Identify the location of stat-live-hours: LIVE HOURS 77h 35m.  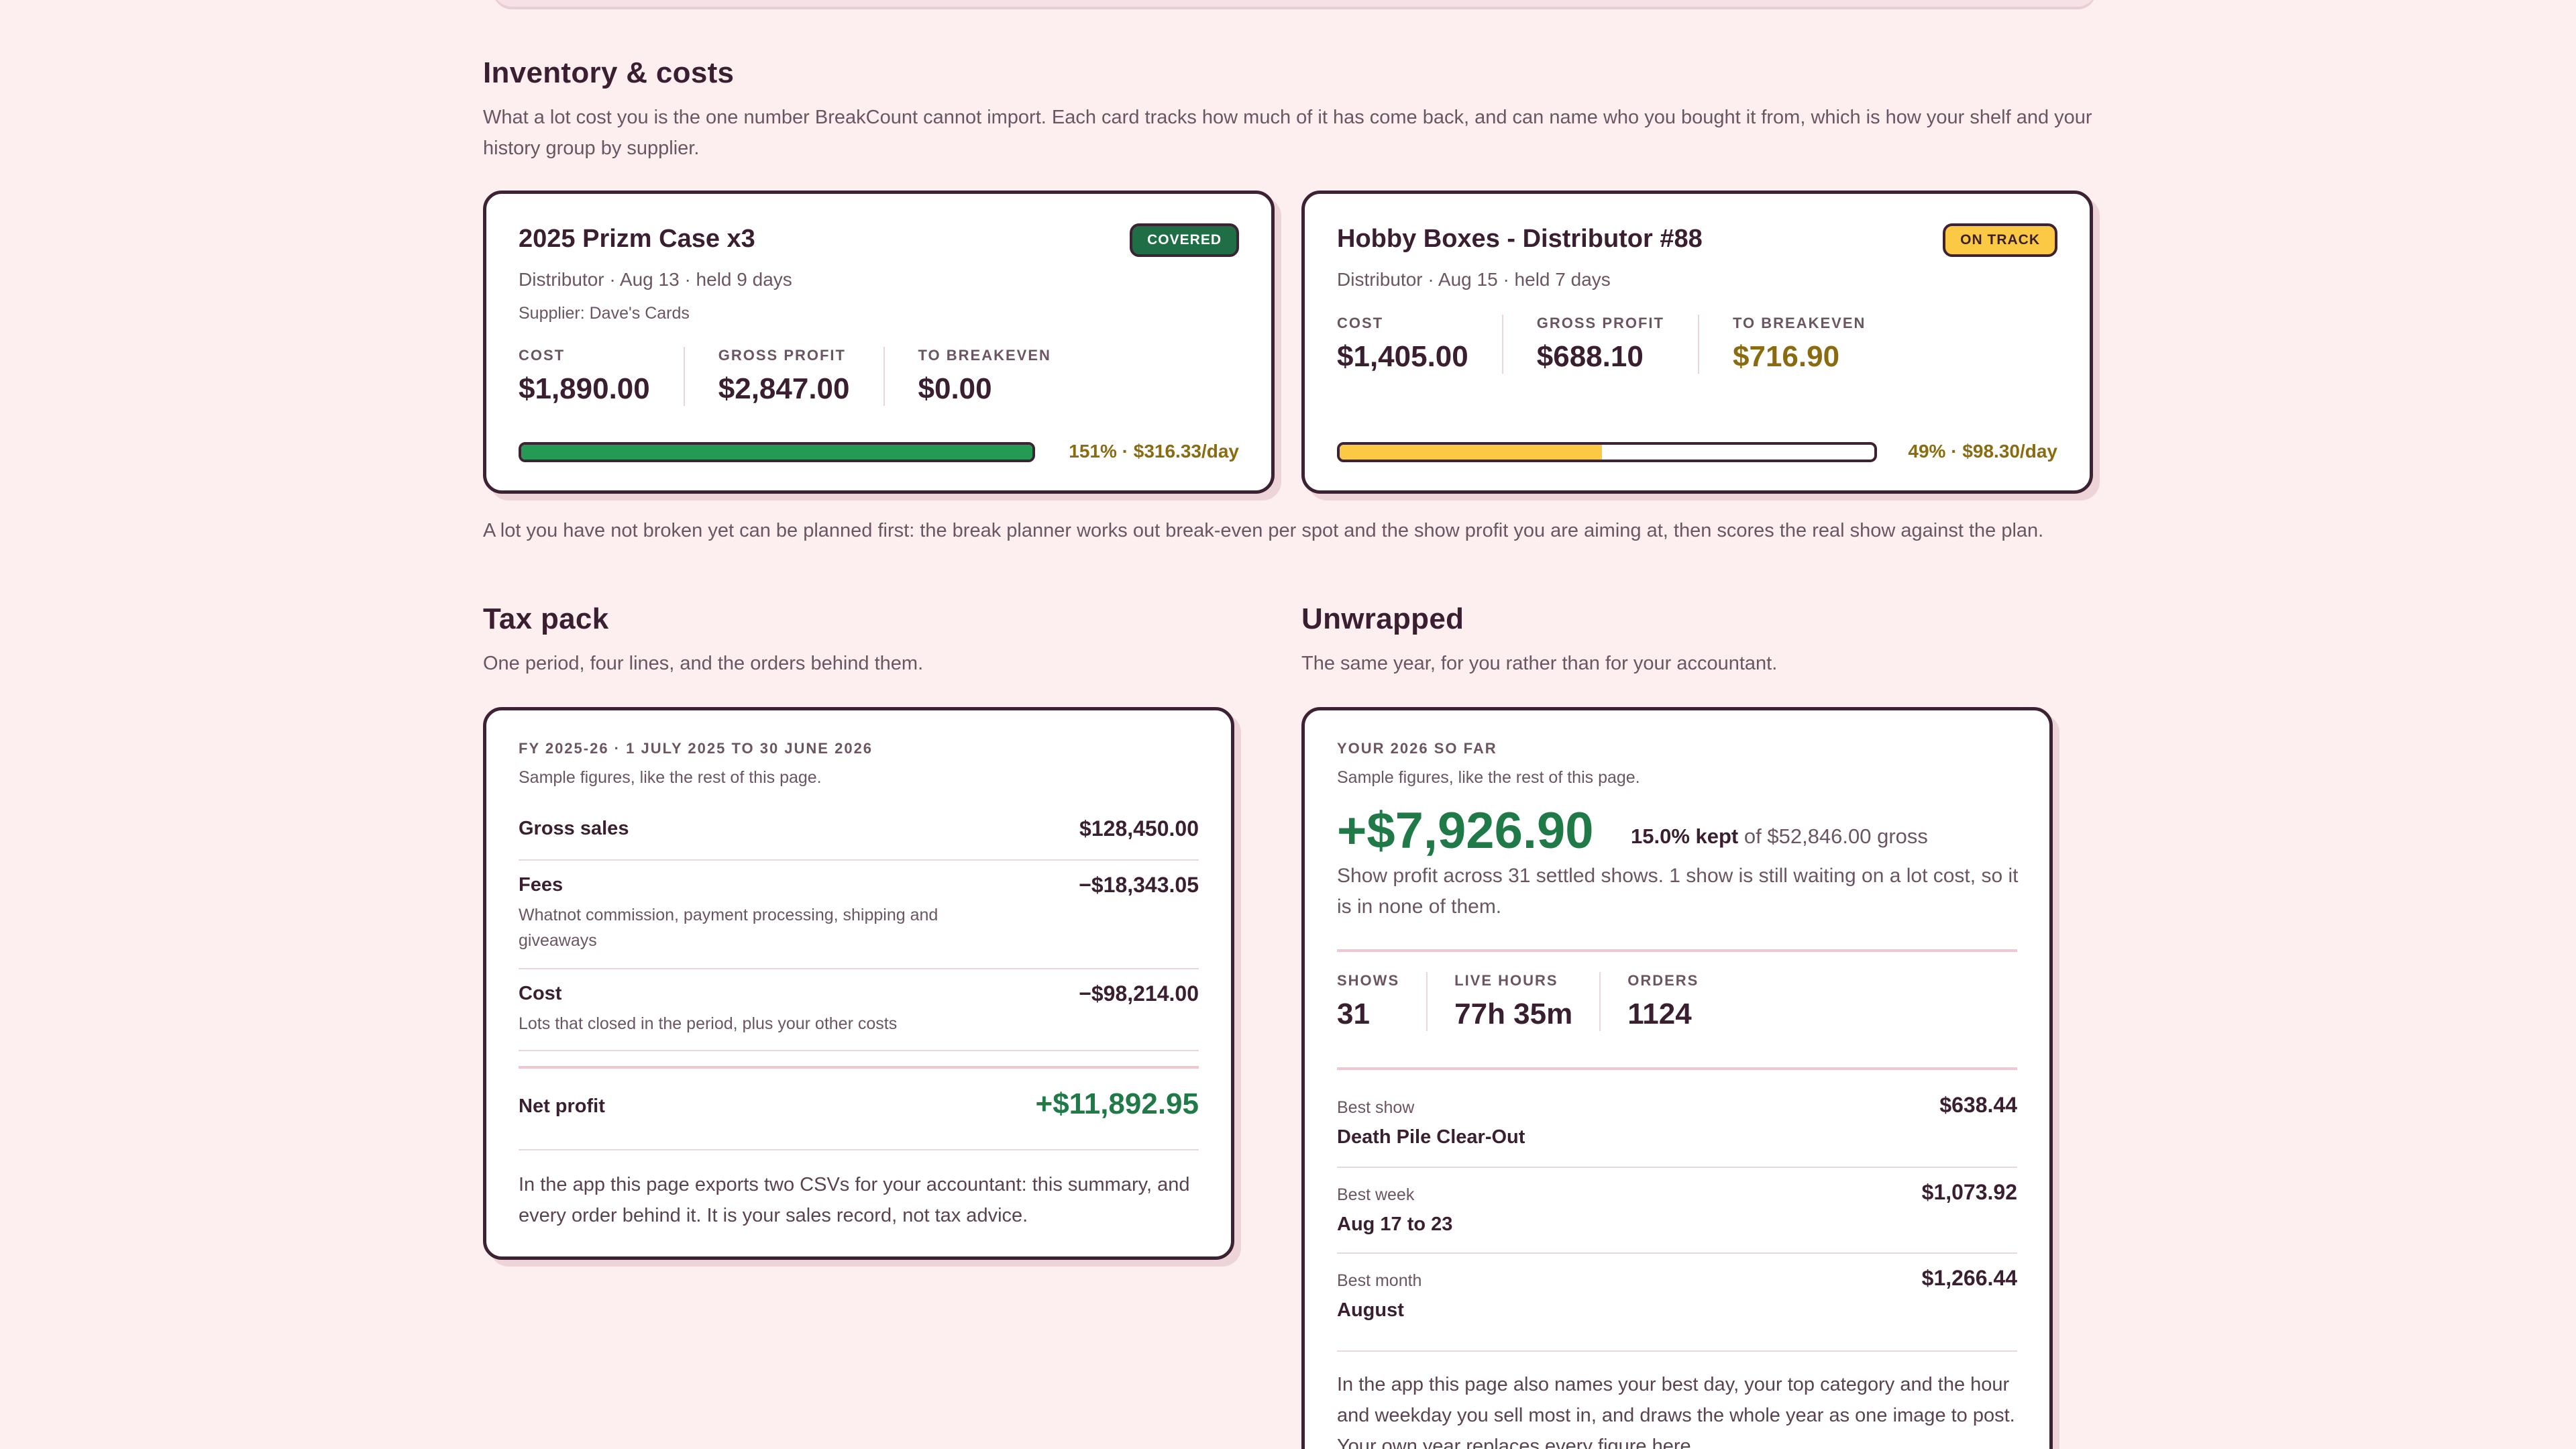
(1527, 1001).